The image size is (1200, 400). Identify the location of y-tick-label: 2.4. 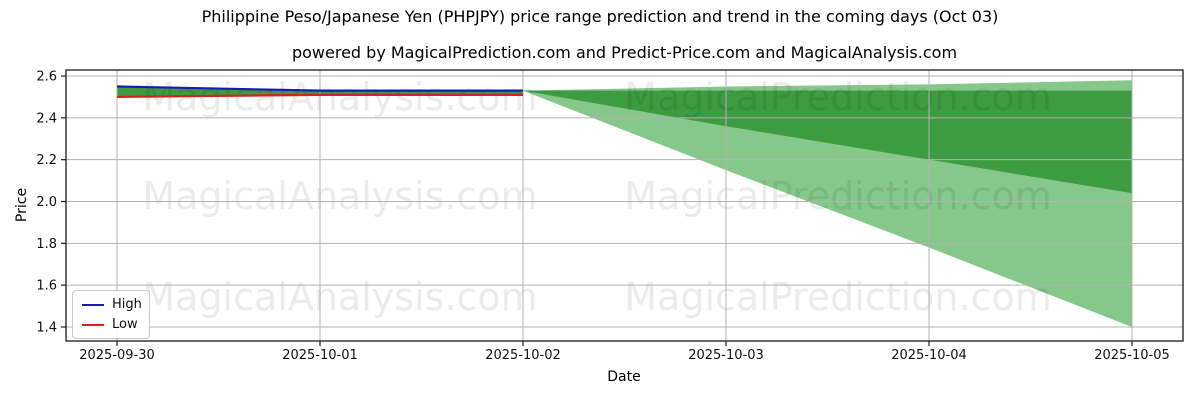
(46, 118).